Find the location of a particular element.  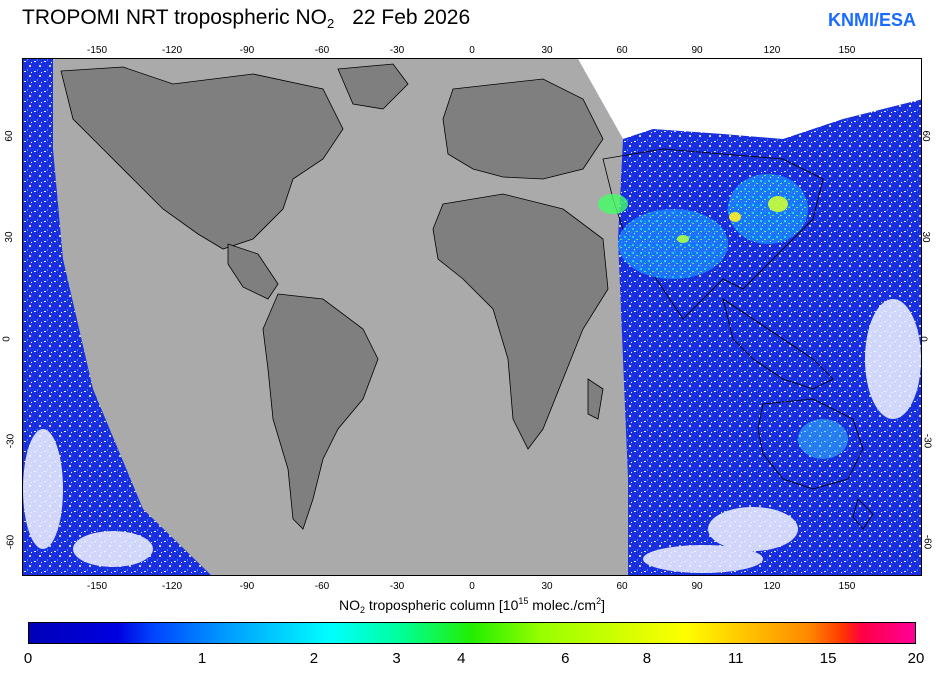

no2-hotspots is located at coordinates (723, 316).